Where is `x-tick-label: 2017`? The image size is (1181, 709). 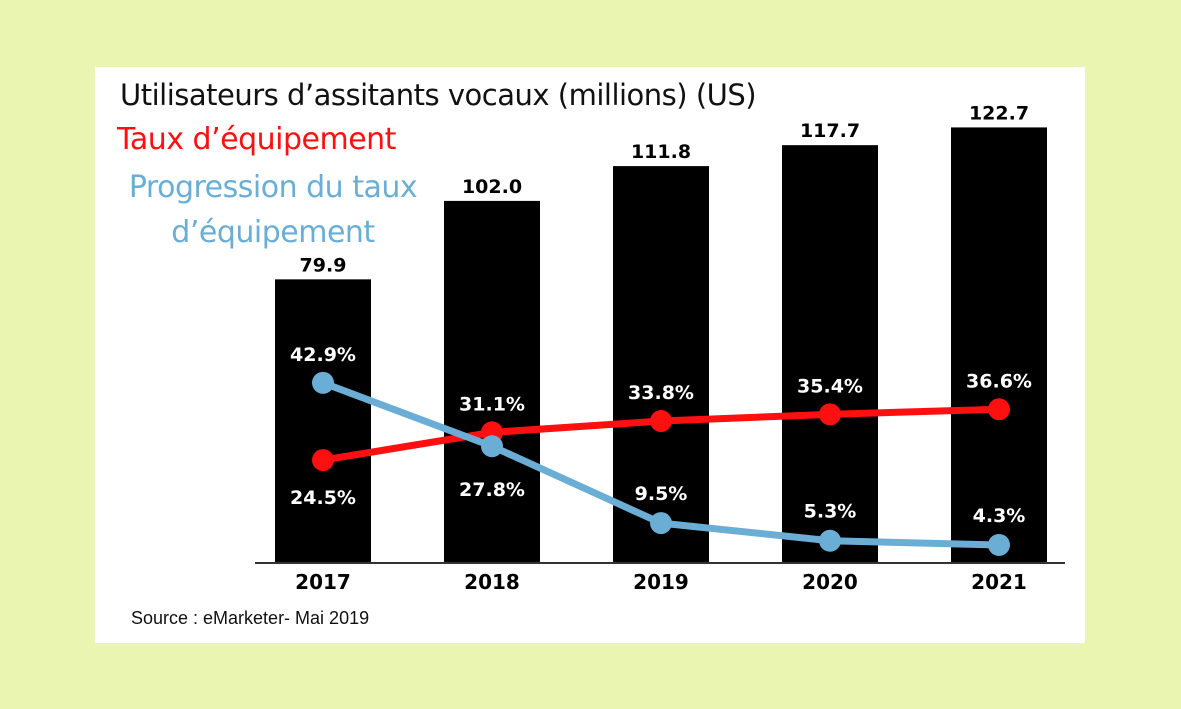 x-tick-label: 2017 is located at coordinates (323, 582).